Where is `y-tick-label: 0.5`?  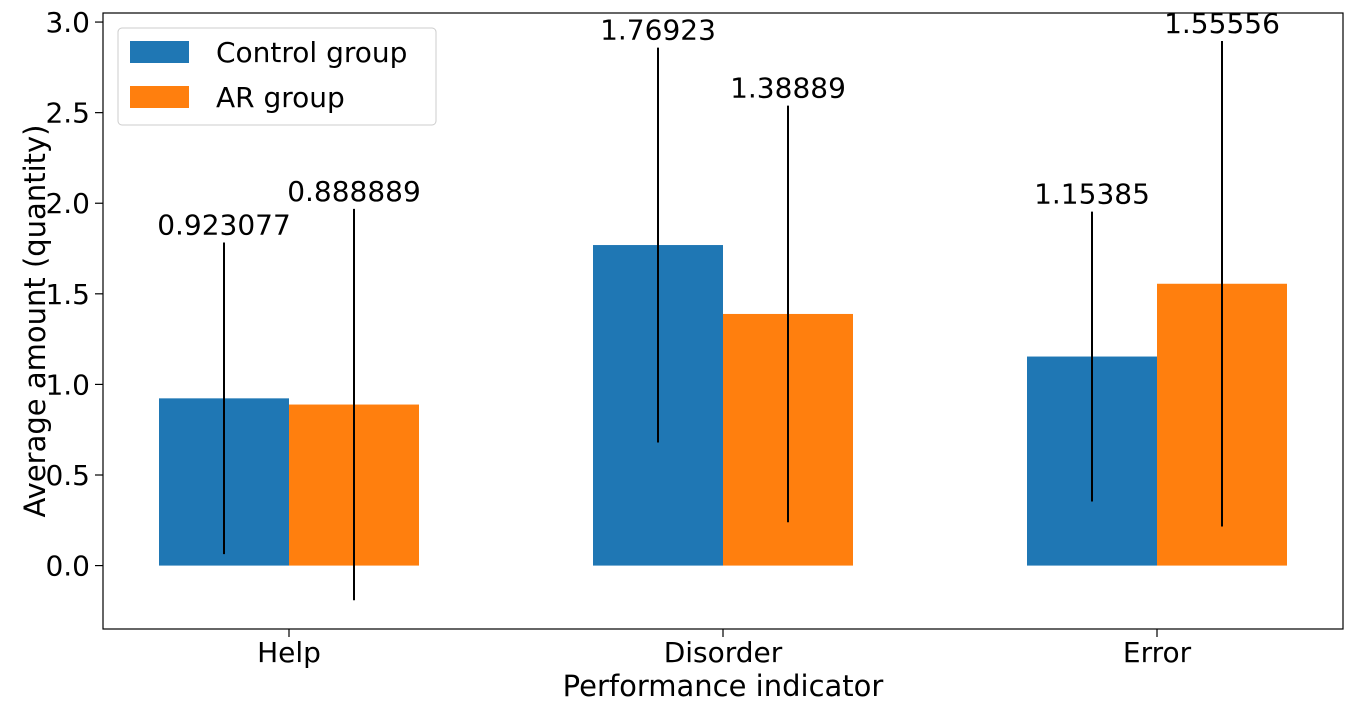 y-tick-label: 0.5 is located at coordinates (67, 475).